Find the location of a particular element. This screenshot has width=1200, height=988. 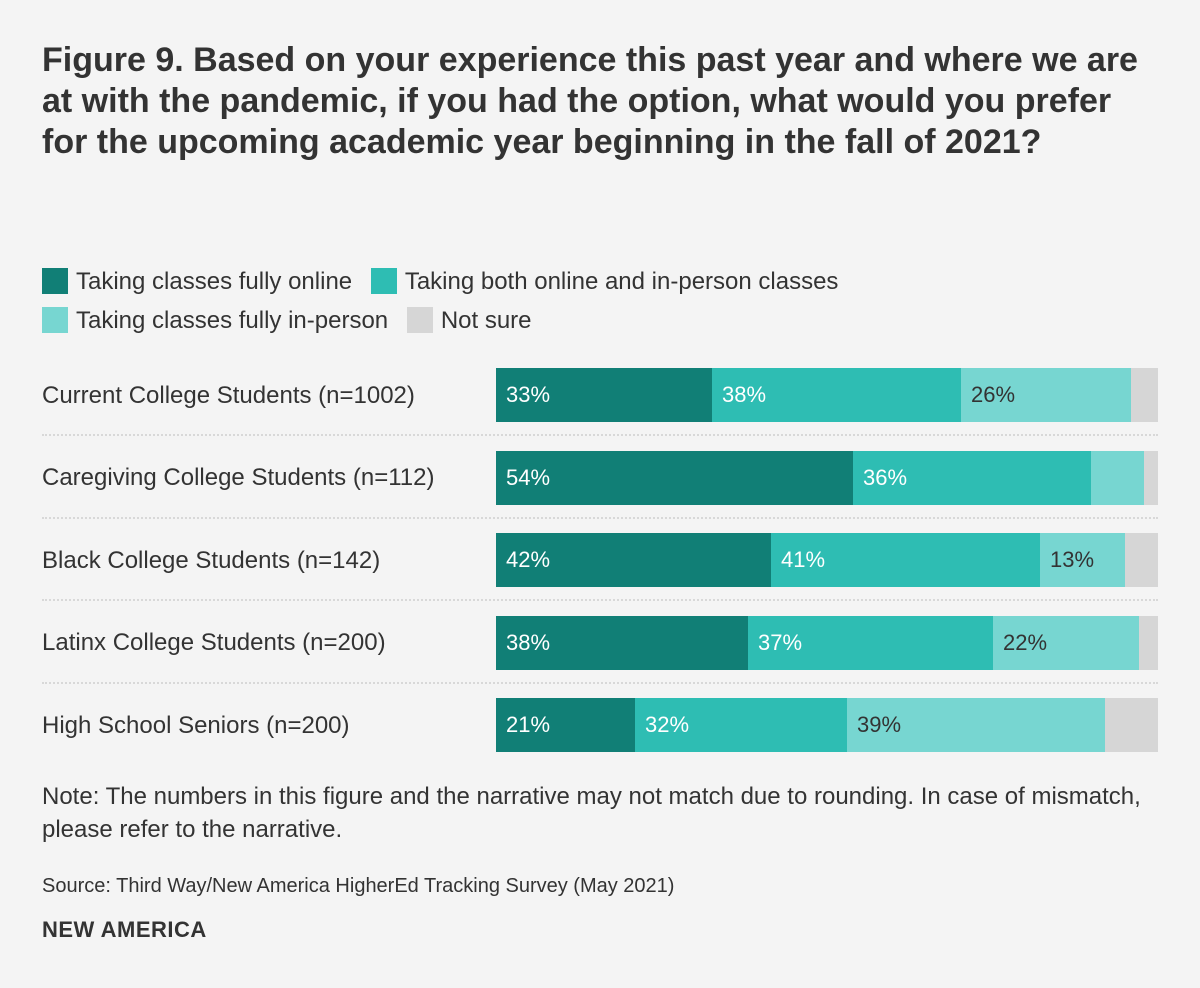

bar-row-0: 33% 38% 26% is located at coordinates (827, 395).